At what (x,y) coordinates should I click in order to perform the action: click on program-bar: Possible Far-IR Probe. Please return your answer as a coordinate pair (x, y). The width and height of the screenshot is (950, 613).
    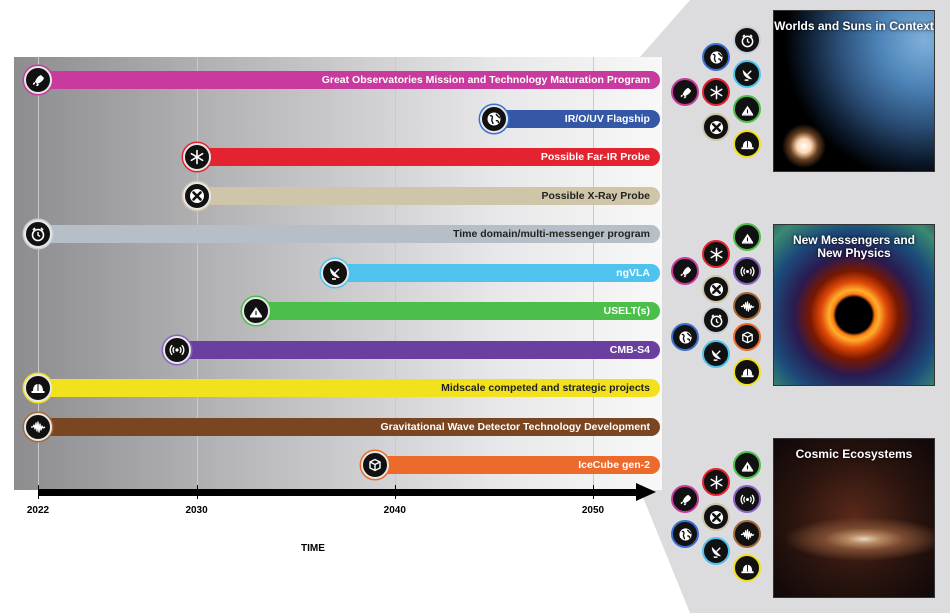
    Looking at the image, I should click on (428, 157).